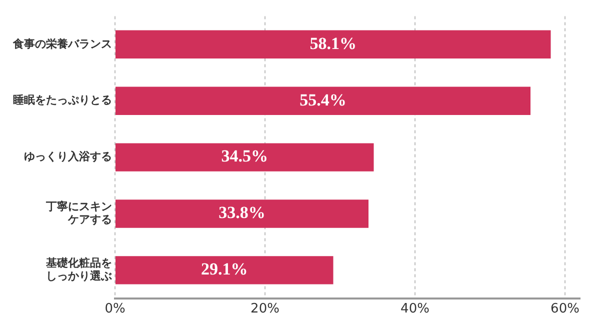  I want to click on data-label: 55.4%, so click(323, 100).